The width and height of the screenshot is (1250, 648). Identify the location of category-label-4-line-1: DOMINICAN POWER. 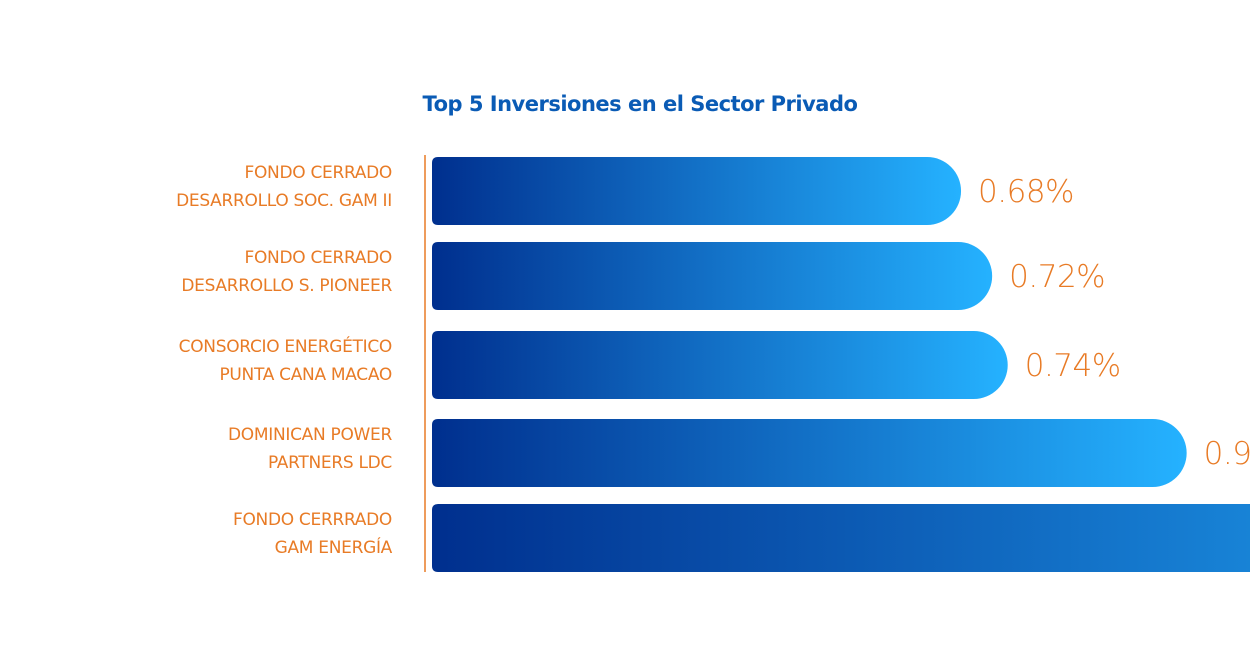
(310, 435).